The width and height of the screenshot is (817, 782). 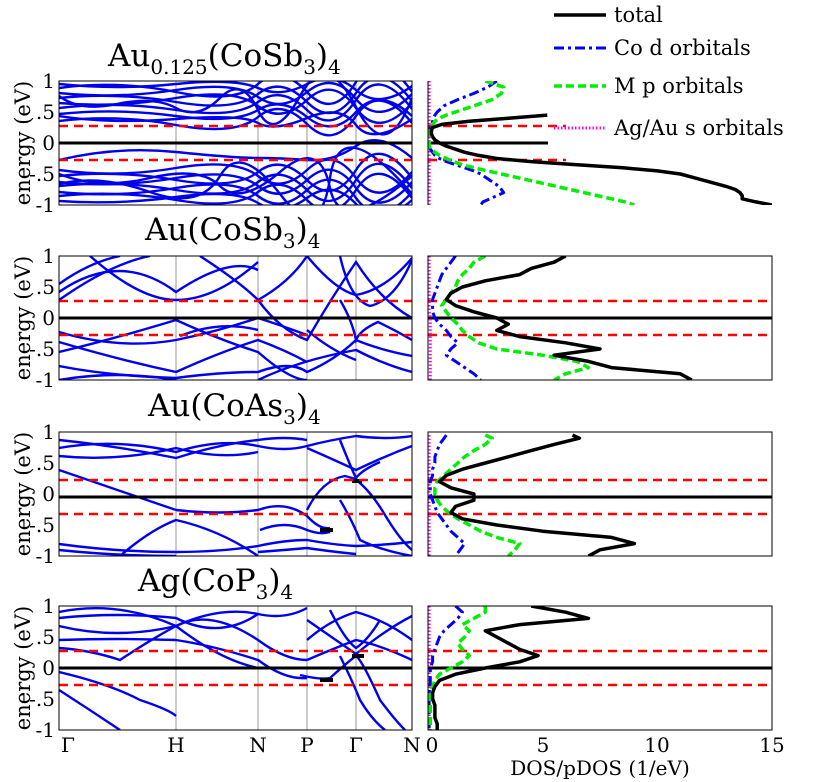 What do you see at coordinates (656, 745) in the screenshot?
I see `dos-tick-label: 10` at bounding box center [656, 745].